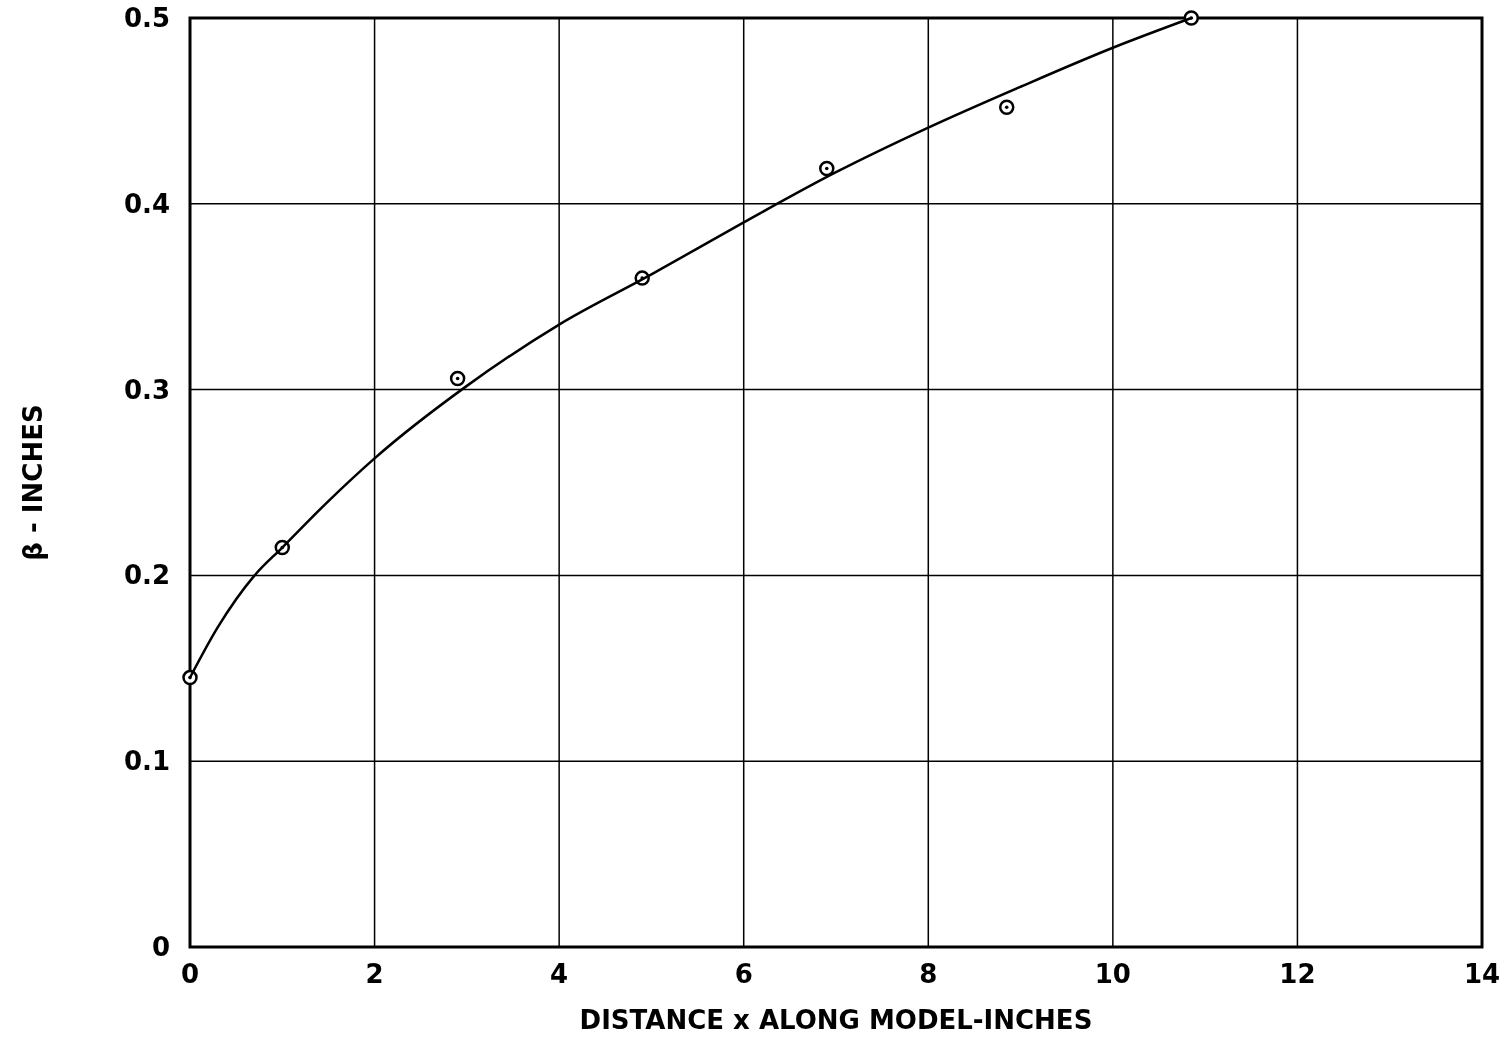 This screenshot has width=1511, height=1047. I want to click on y-tick-label: 0, so click(160, 947).